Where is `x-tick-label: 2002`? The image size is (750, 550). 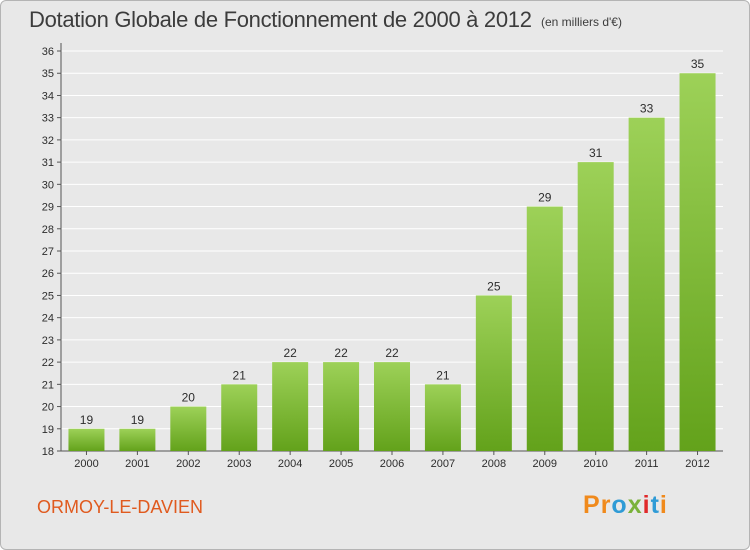
x-tick-label: 2002 is located at coordinates (188, 464).